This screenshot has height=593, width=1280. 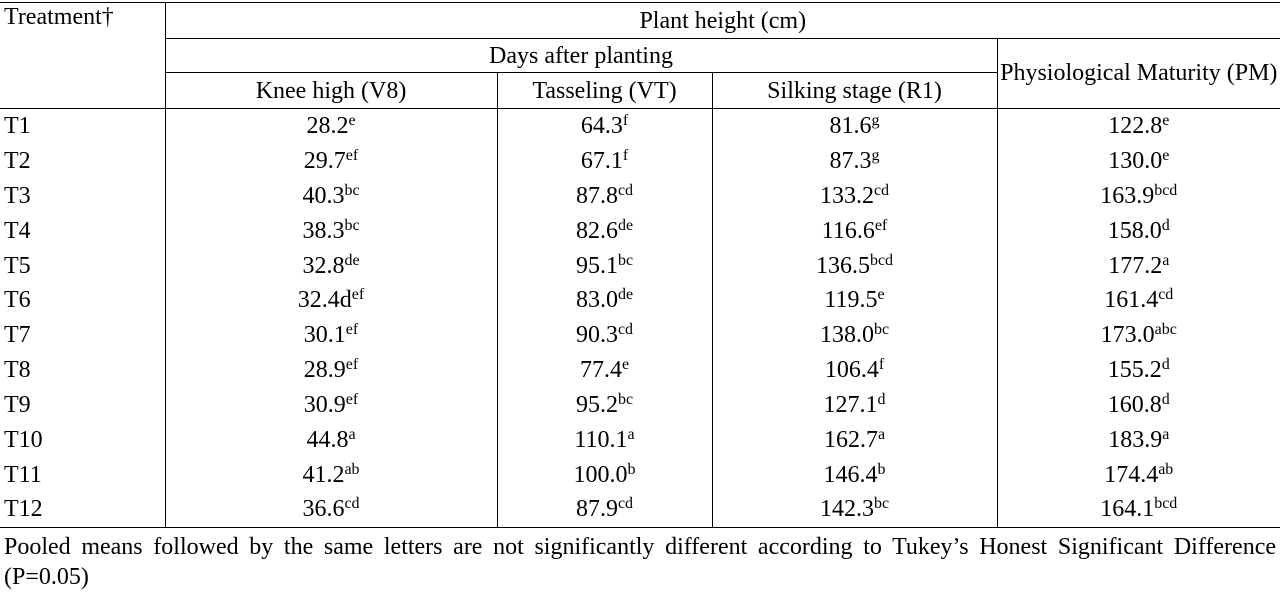 I want to click on data-cell: 32.8de, so click(x=330, y=265).